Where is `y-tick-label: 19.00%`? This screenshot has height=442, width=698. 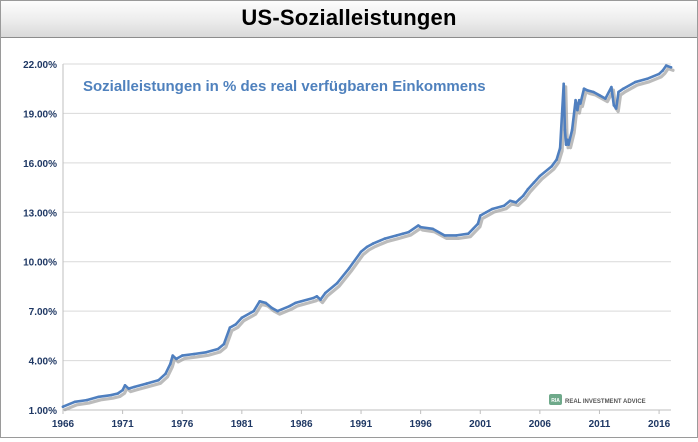
y-tick-label: 19.00% is located at coordinates (40, 114).